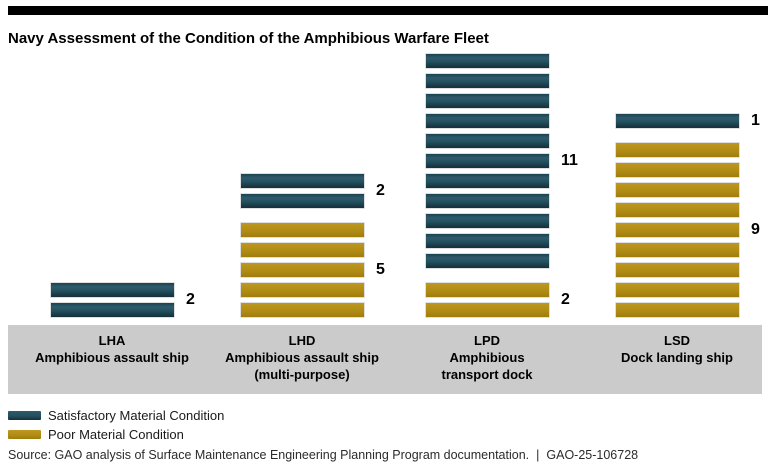 The height and width of the screenshot is (470, 780). Describe the element at coordinates (487, 340) in the screenshot. I see `category-code: LPD` at that location.